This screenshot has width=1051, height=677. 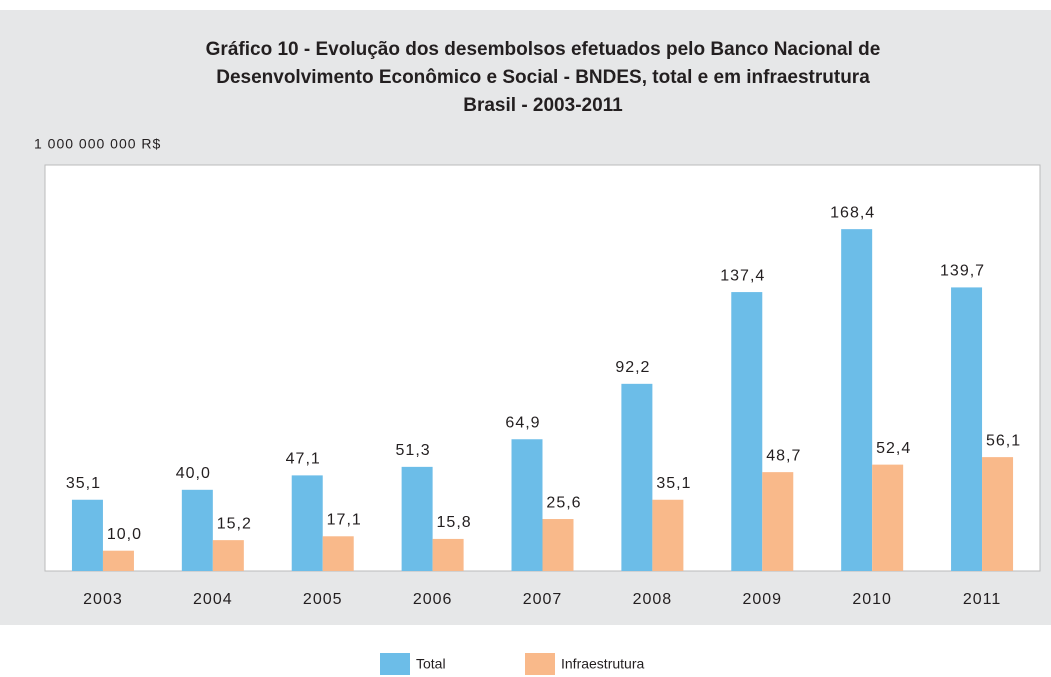 What do you see at coordinates (563, 502) in the screenshot?
I see `data-label: 25,6` at bounding box center [563, 502].